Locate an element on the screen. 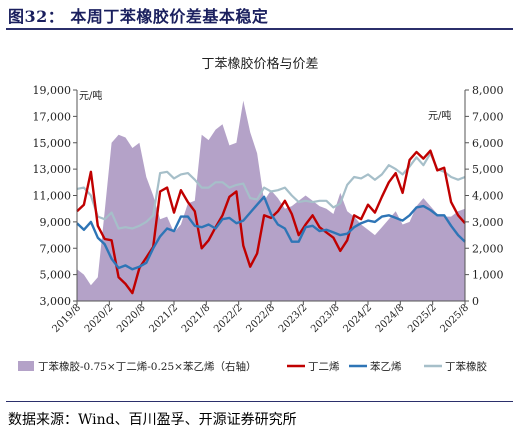 This screenshot has width=519, height=437. x-tick-label: 2024/2 is located at coordinates (357, 318).